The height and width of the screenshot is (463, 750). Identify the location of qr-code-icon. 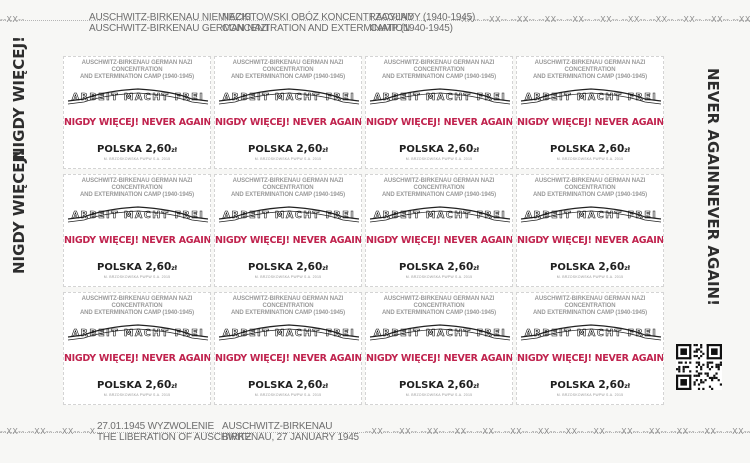
(699, 367).